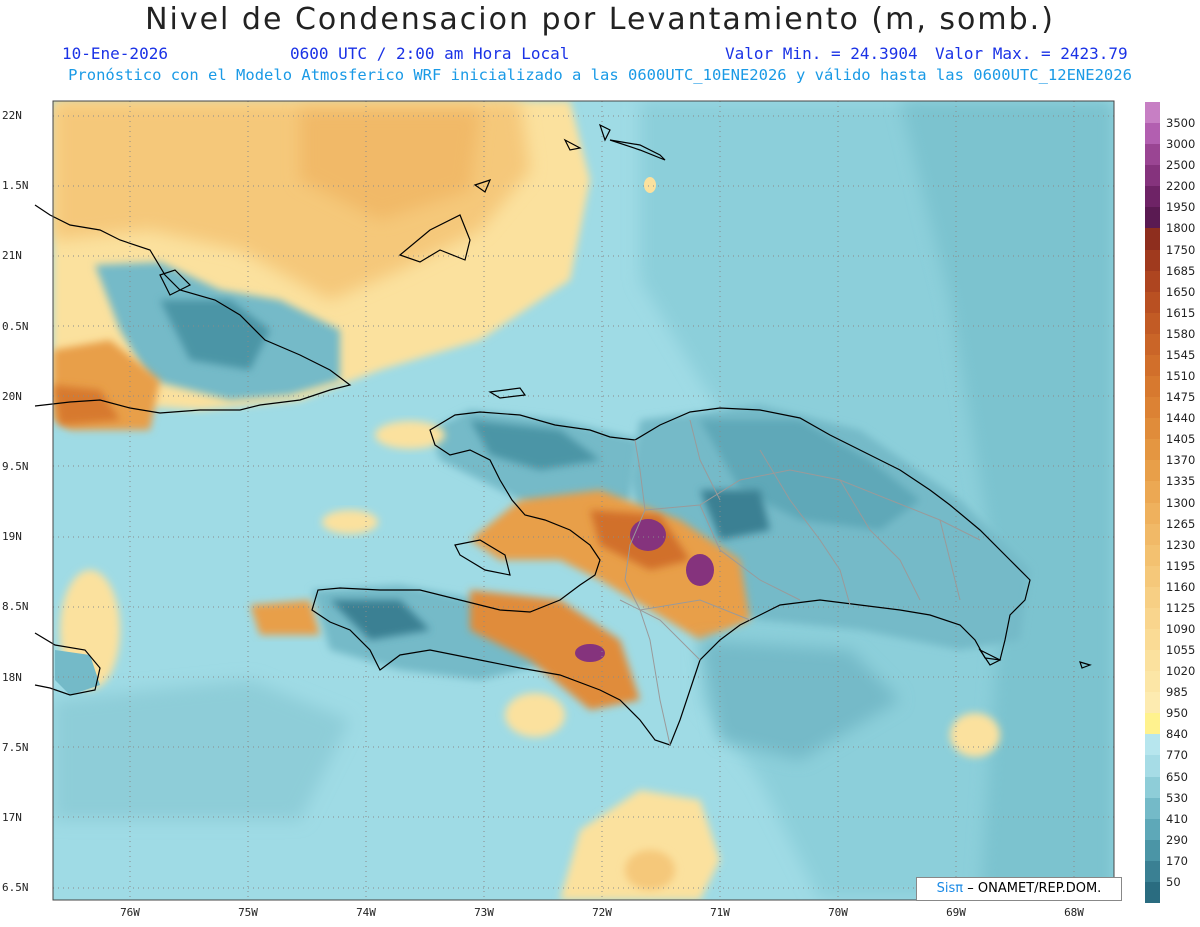 The height and width of the screenshot is (927, 1200). Describe the element at coordinates (1181, 354) in the screenshot. I see `colorbar-label: 1545` at that location.